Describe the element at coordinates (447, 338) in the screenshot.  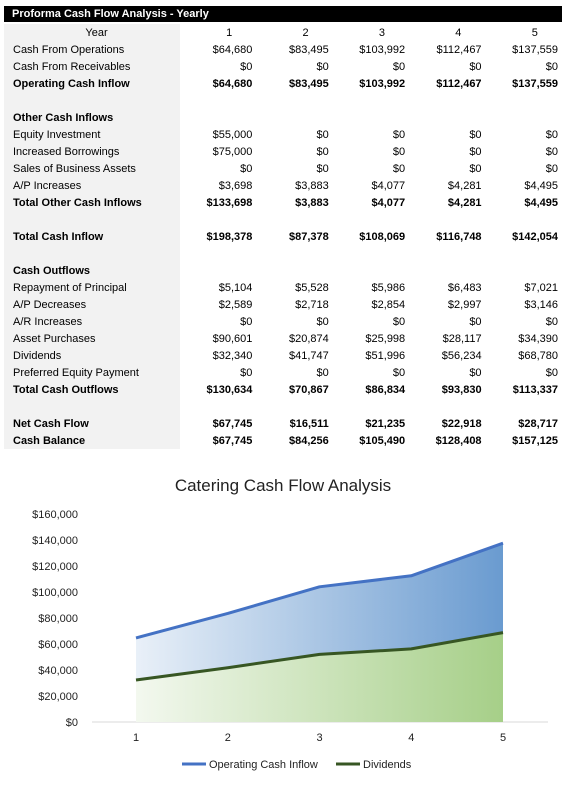
I see `cell-value: $28,117` at that location.